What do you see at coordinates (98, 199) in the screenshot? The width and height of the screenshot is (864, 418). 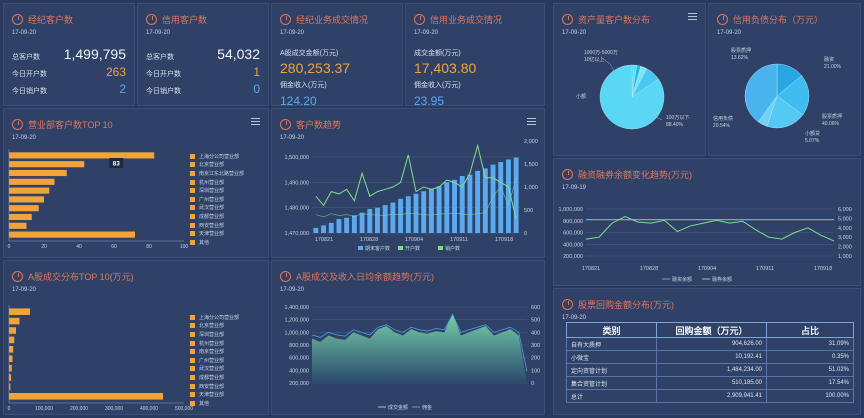 I see `top10-bar-chart: 0 20 40 60 80 100 83` at bounding box center [98, 199].